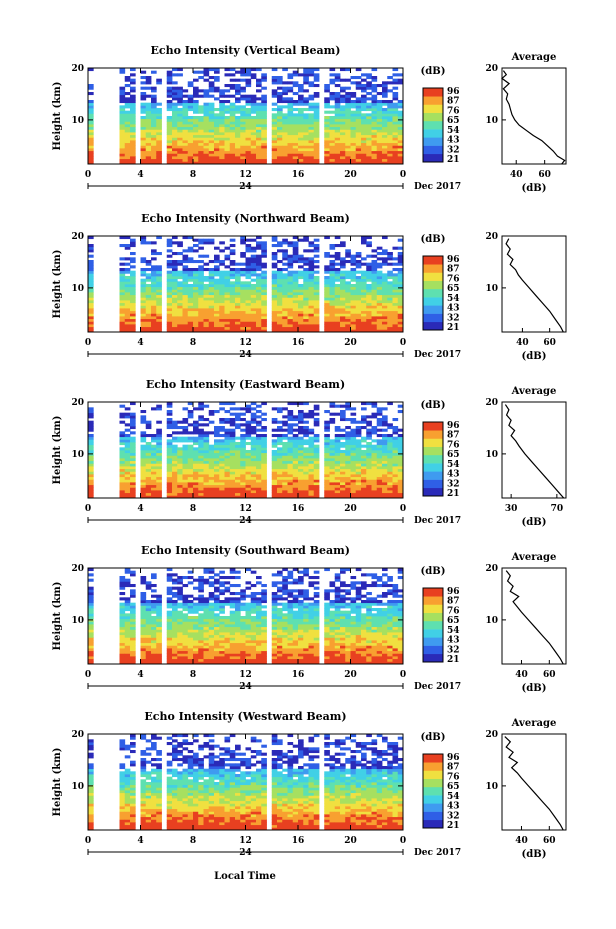 The width and height of the screenshot is (616, 929). I want to click on colorbar-segment, so click(433, 158).